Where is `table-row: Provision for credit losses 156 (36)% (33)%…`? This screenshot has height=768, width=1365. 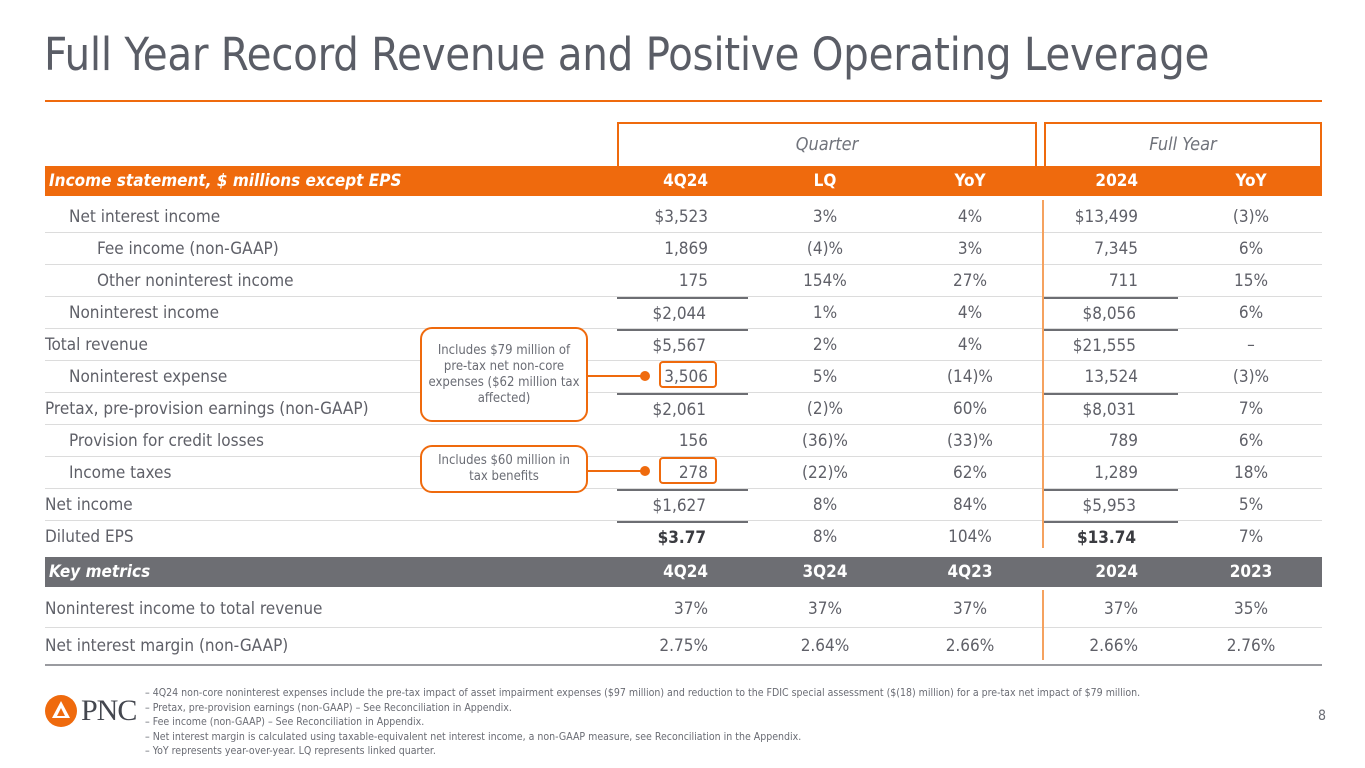
table-row: Provision for credit losses 156 (36)% (33)%… is located at coordinates (683, 441).